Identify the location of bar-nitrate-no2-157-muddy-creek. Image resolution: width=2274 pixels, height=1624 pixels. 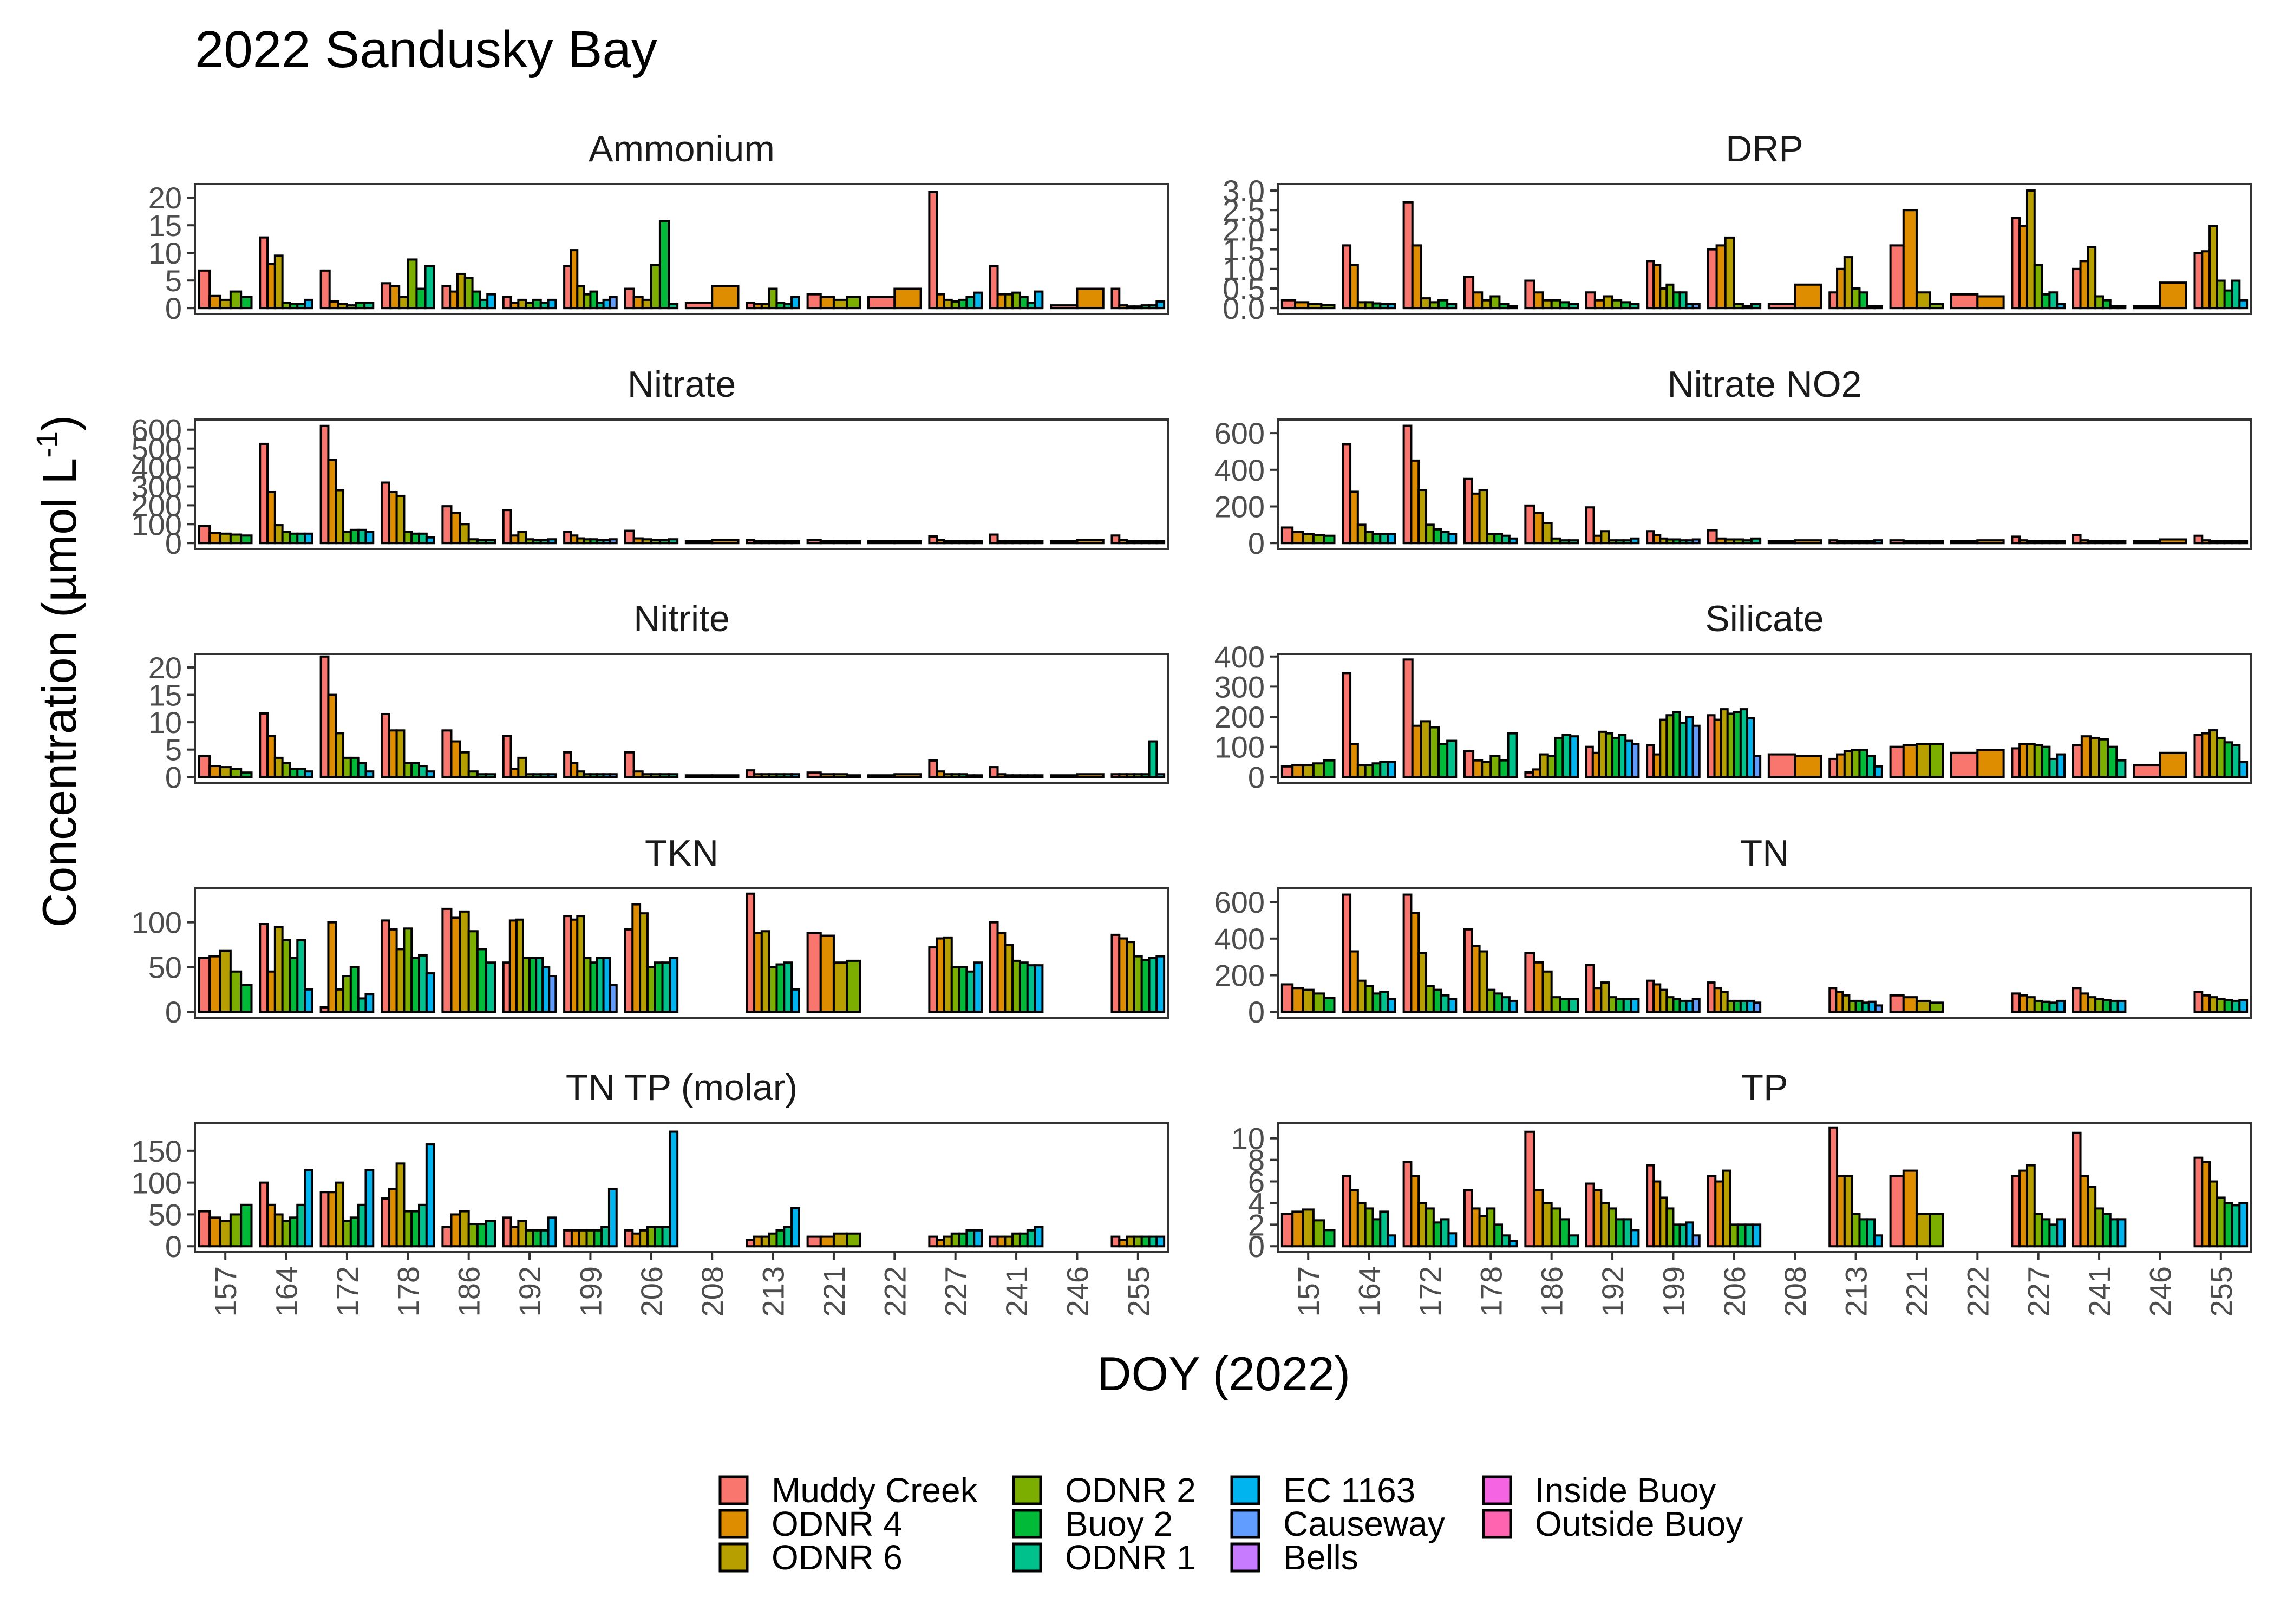
(1287, 535).